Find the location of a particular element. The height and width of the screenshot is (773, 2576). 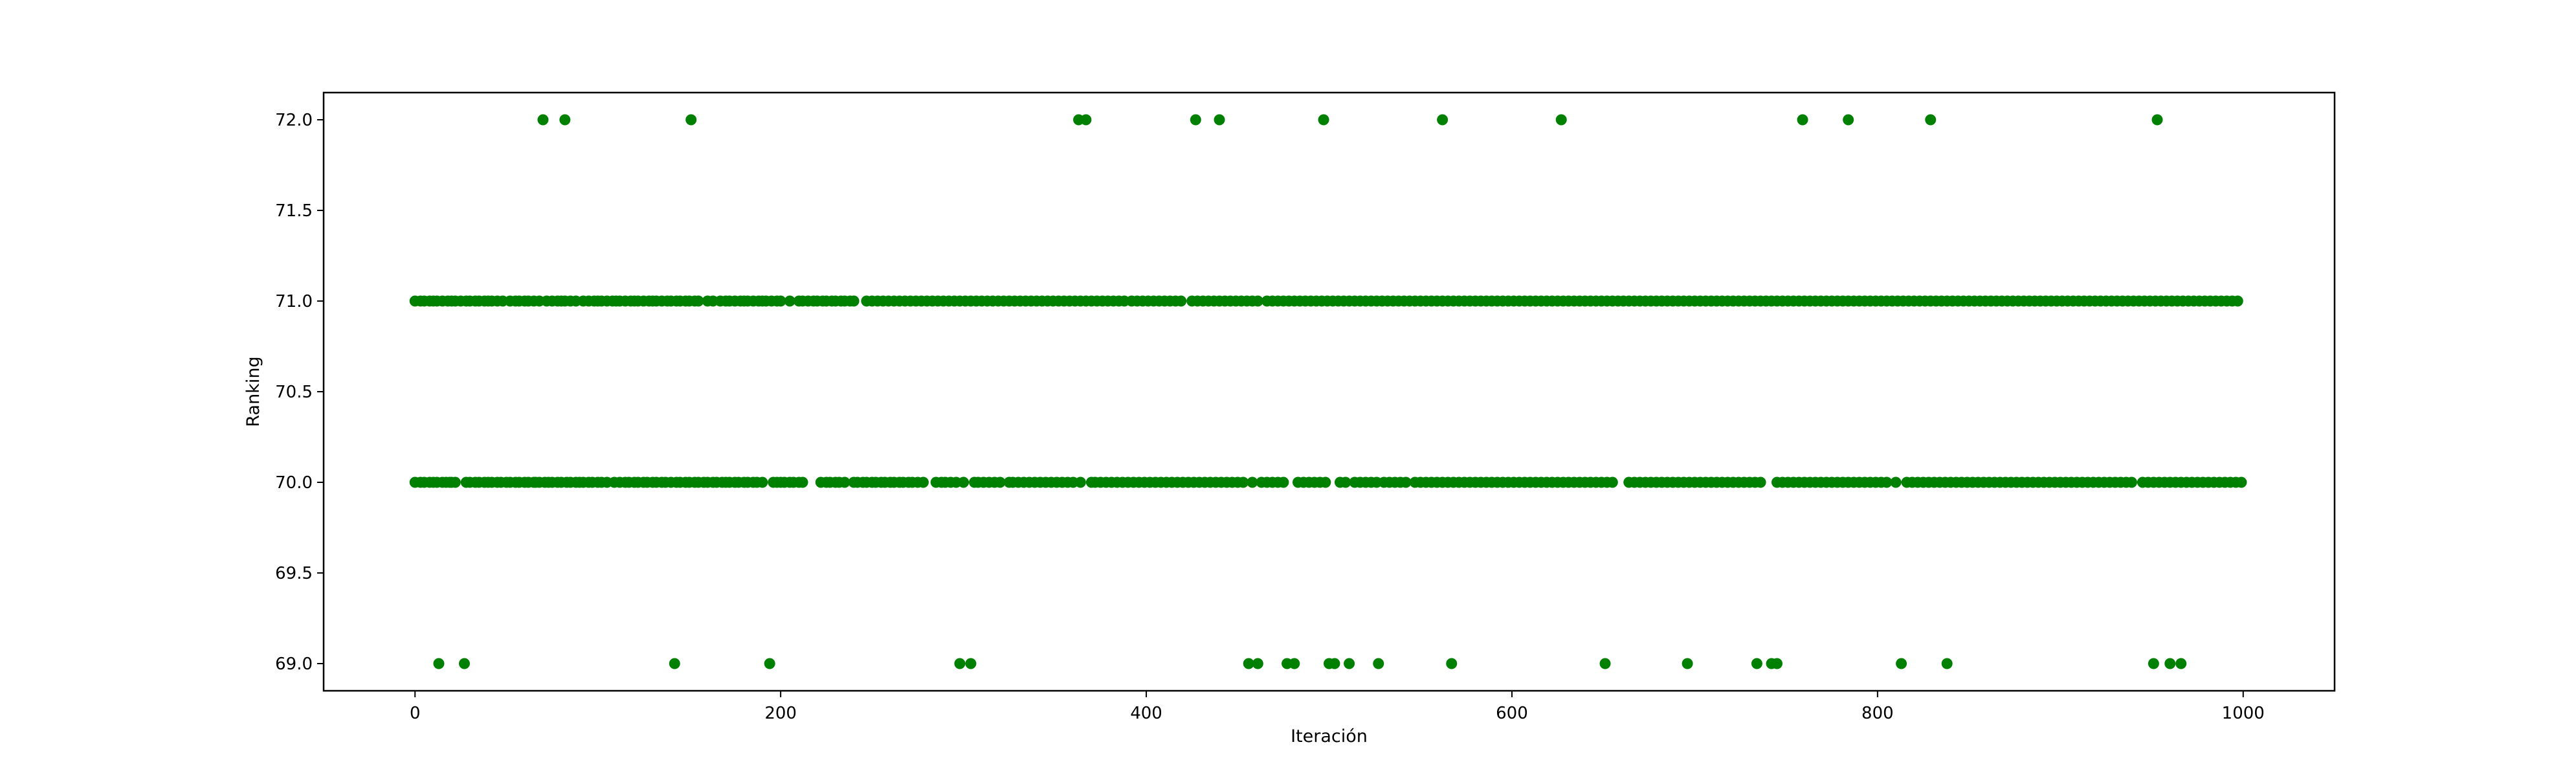

x-tick-label: 600 is located at coordinates (1512, 713).